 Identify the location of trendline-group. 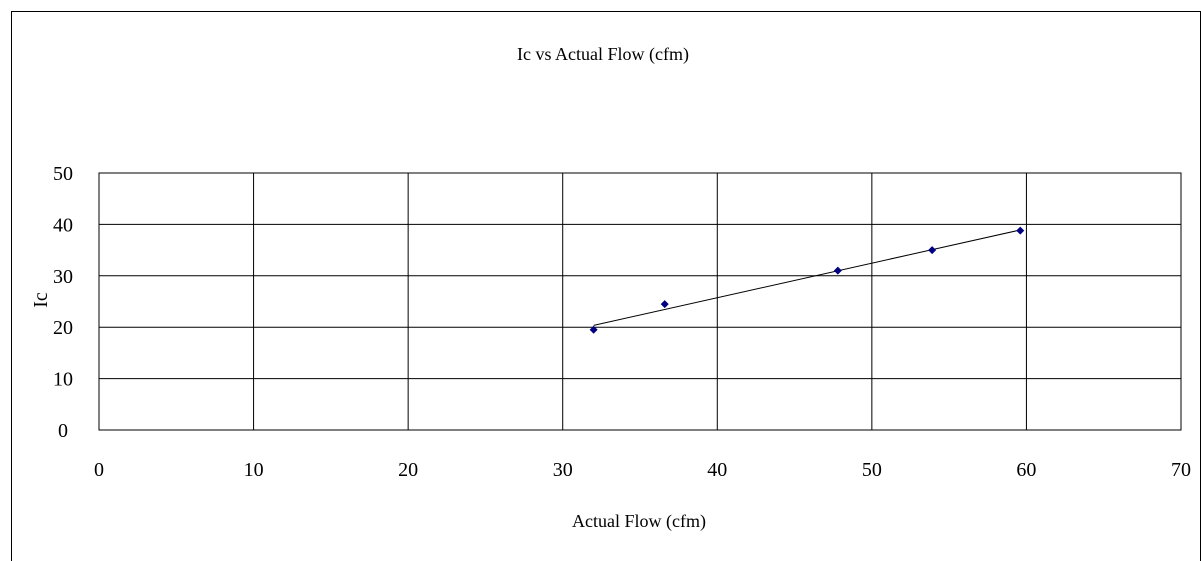
(807, 277).